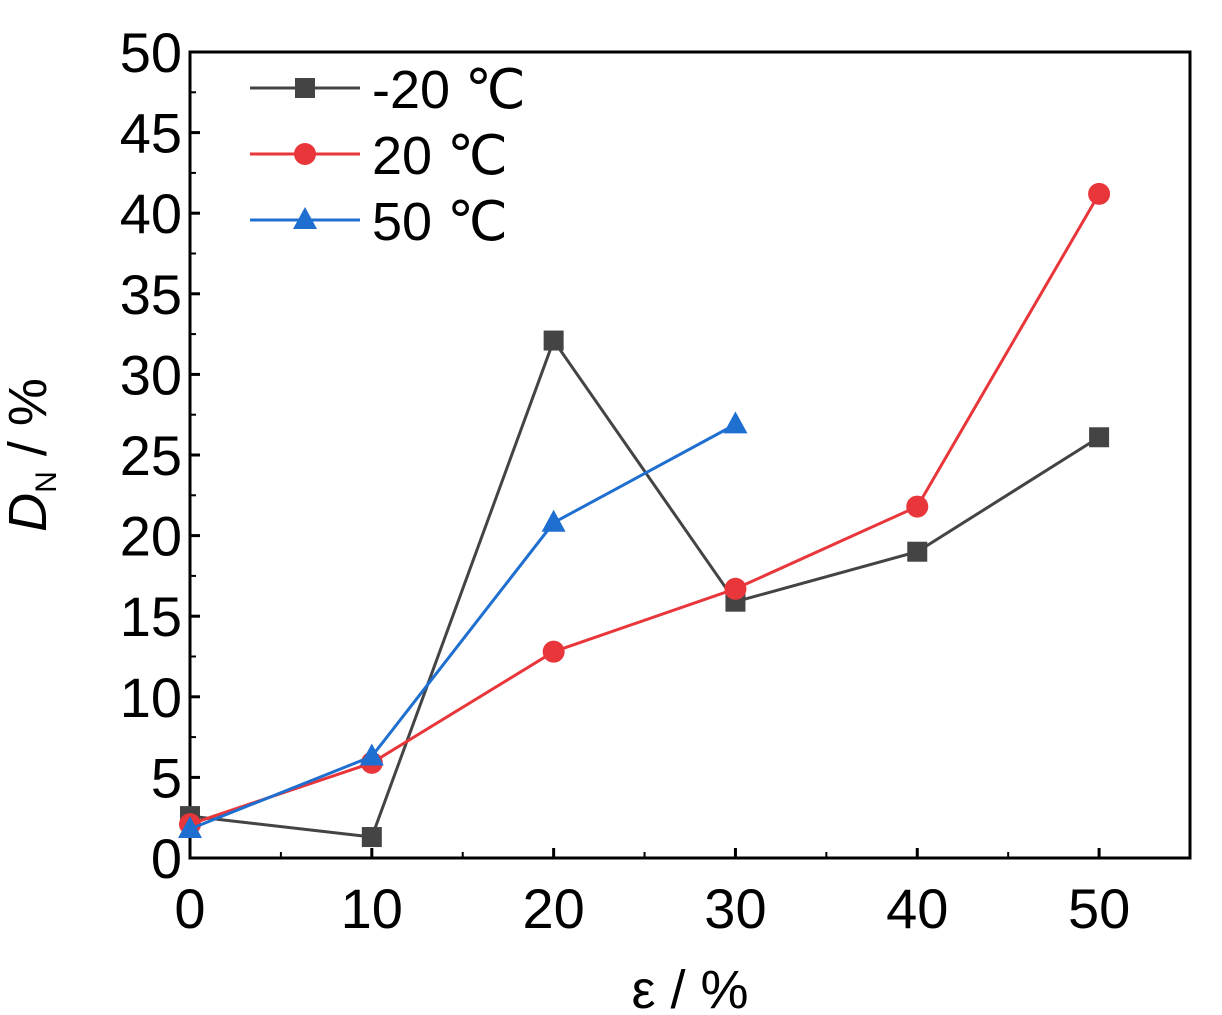  Describe the element at coordinates (151, 213) in the screenshot. I see `y-tick-label: 40` at that location.